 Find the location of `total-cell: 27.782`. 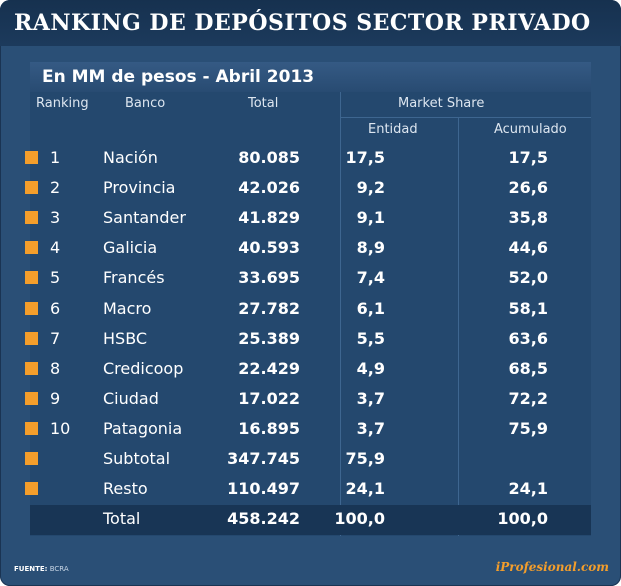

total-cell: 27.782 is located at coordinates (269, 308).